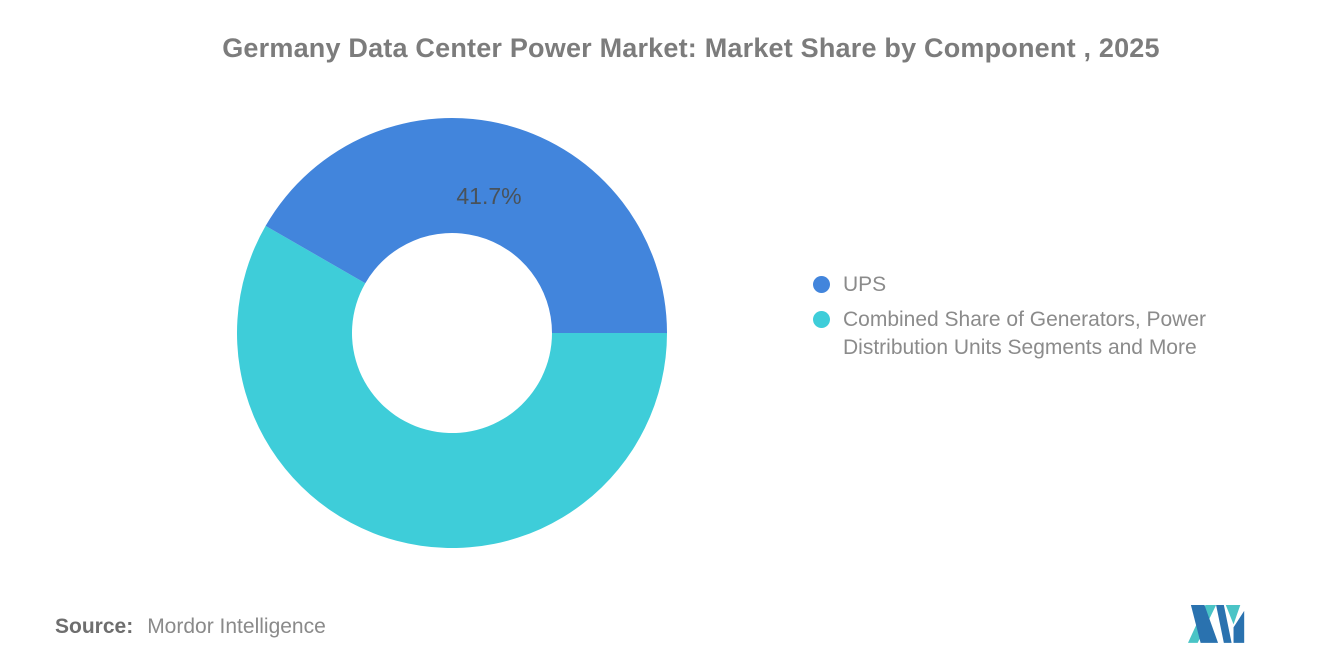  I want to click on legend-label-line2: Distribution Units Segments and More, so click(1020, 347).